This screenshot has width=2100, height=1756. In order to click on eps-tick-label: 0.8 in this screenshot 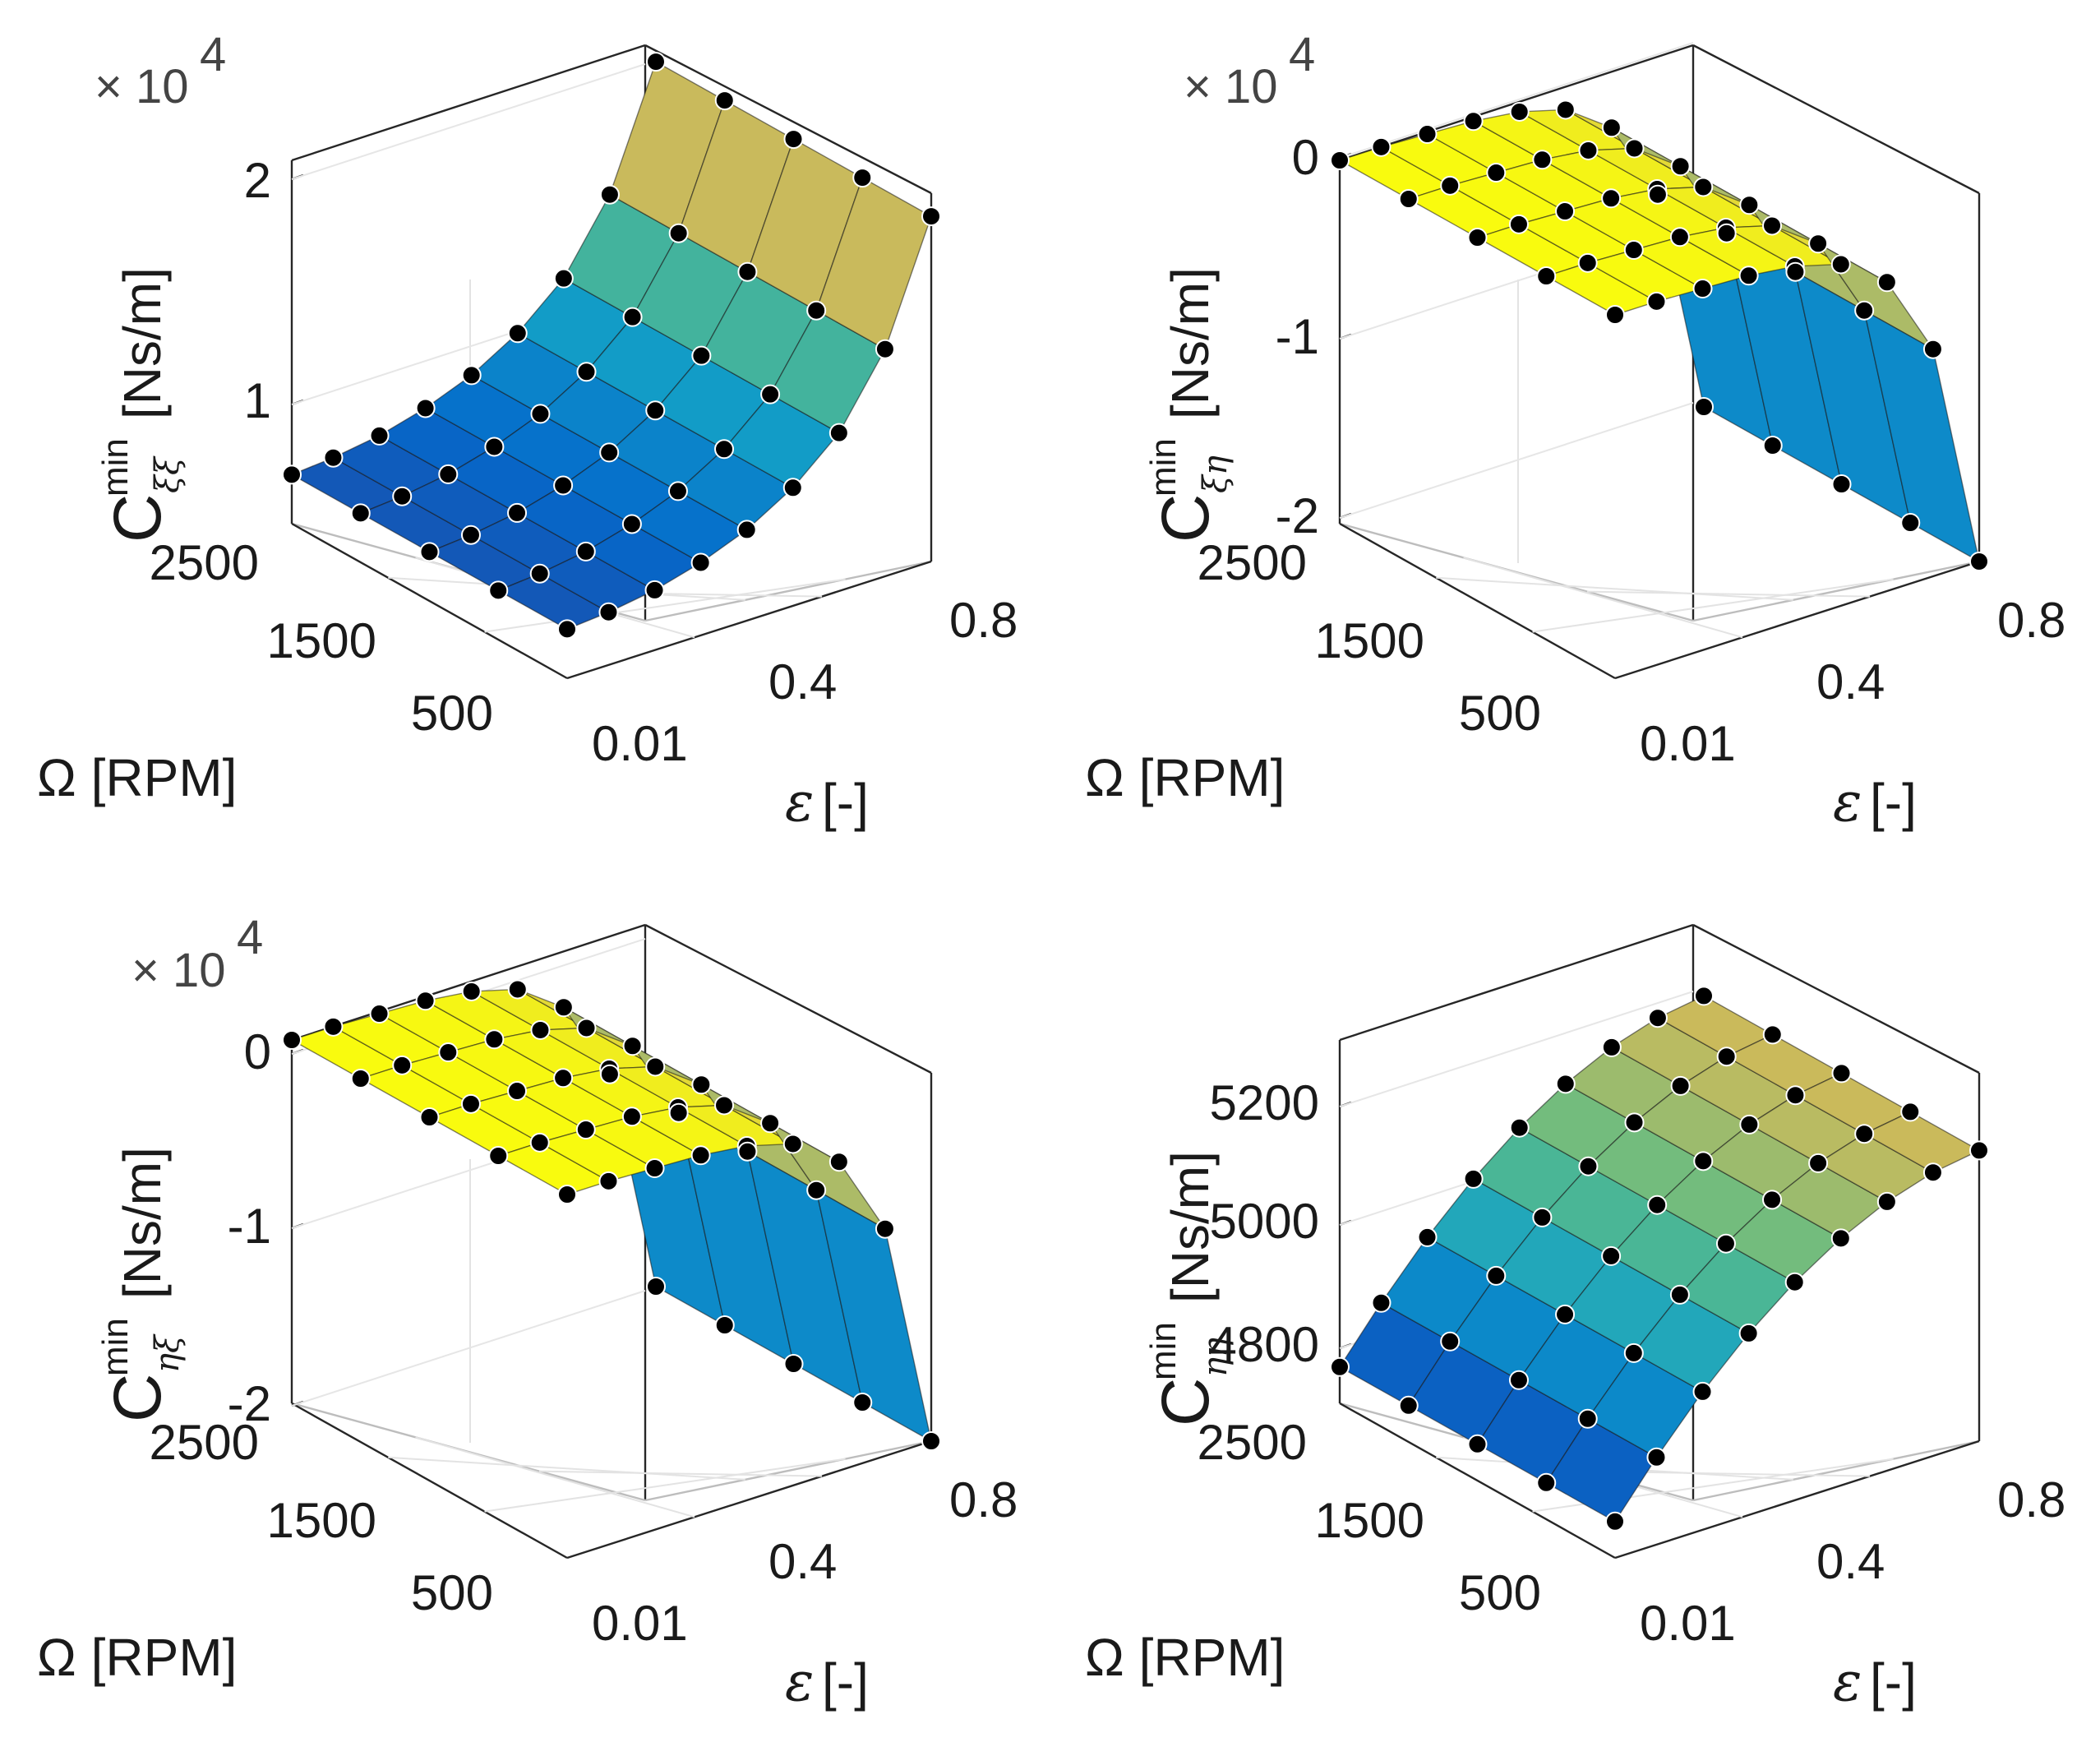, I will do `click(983, 1499)`.